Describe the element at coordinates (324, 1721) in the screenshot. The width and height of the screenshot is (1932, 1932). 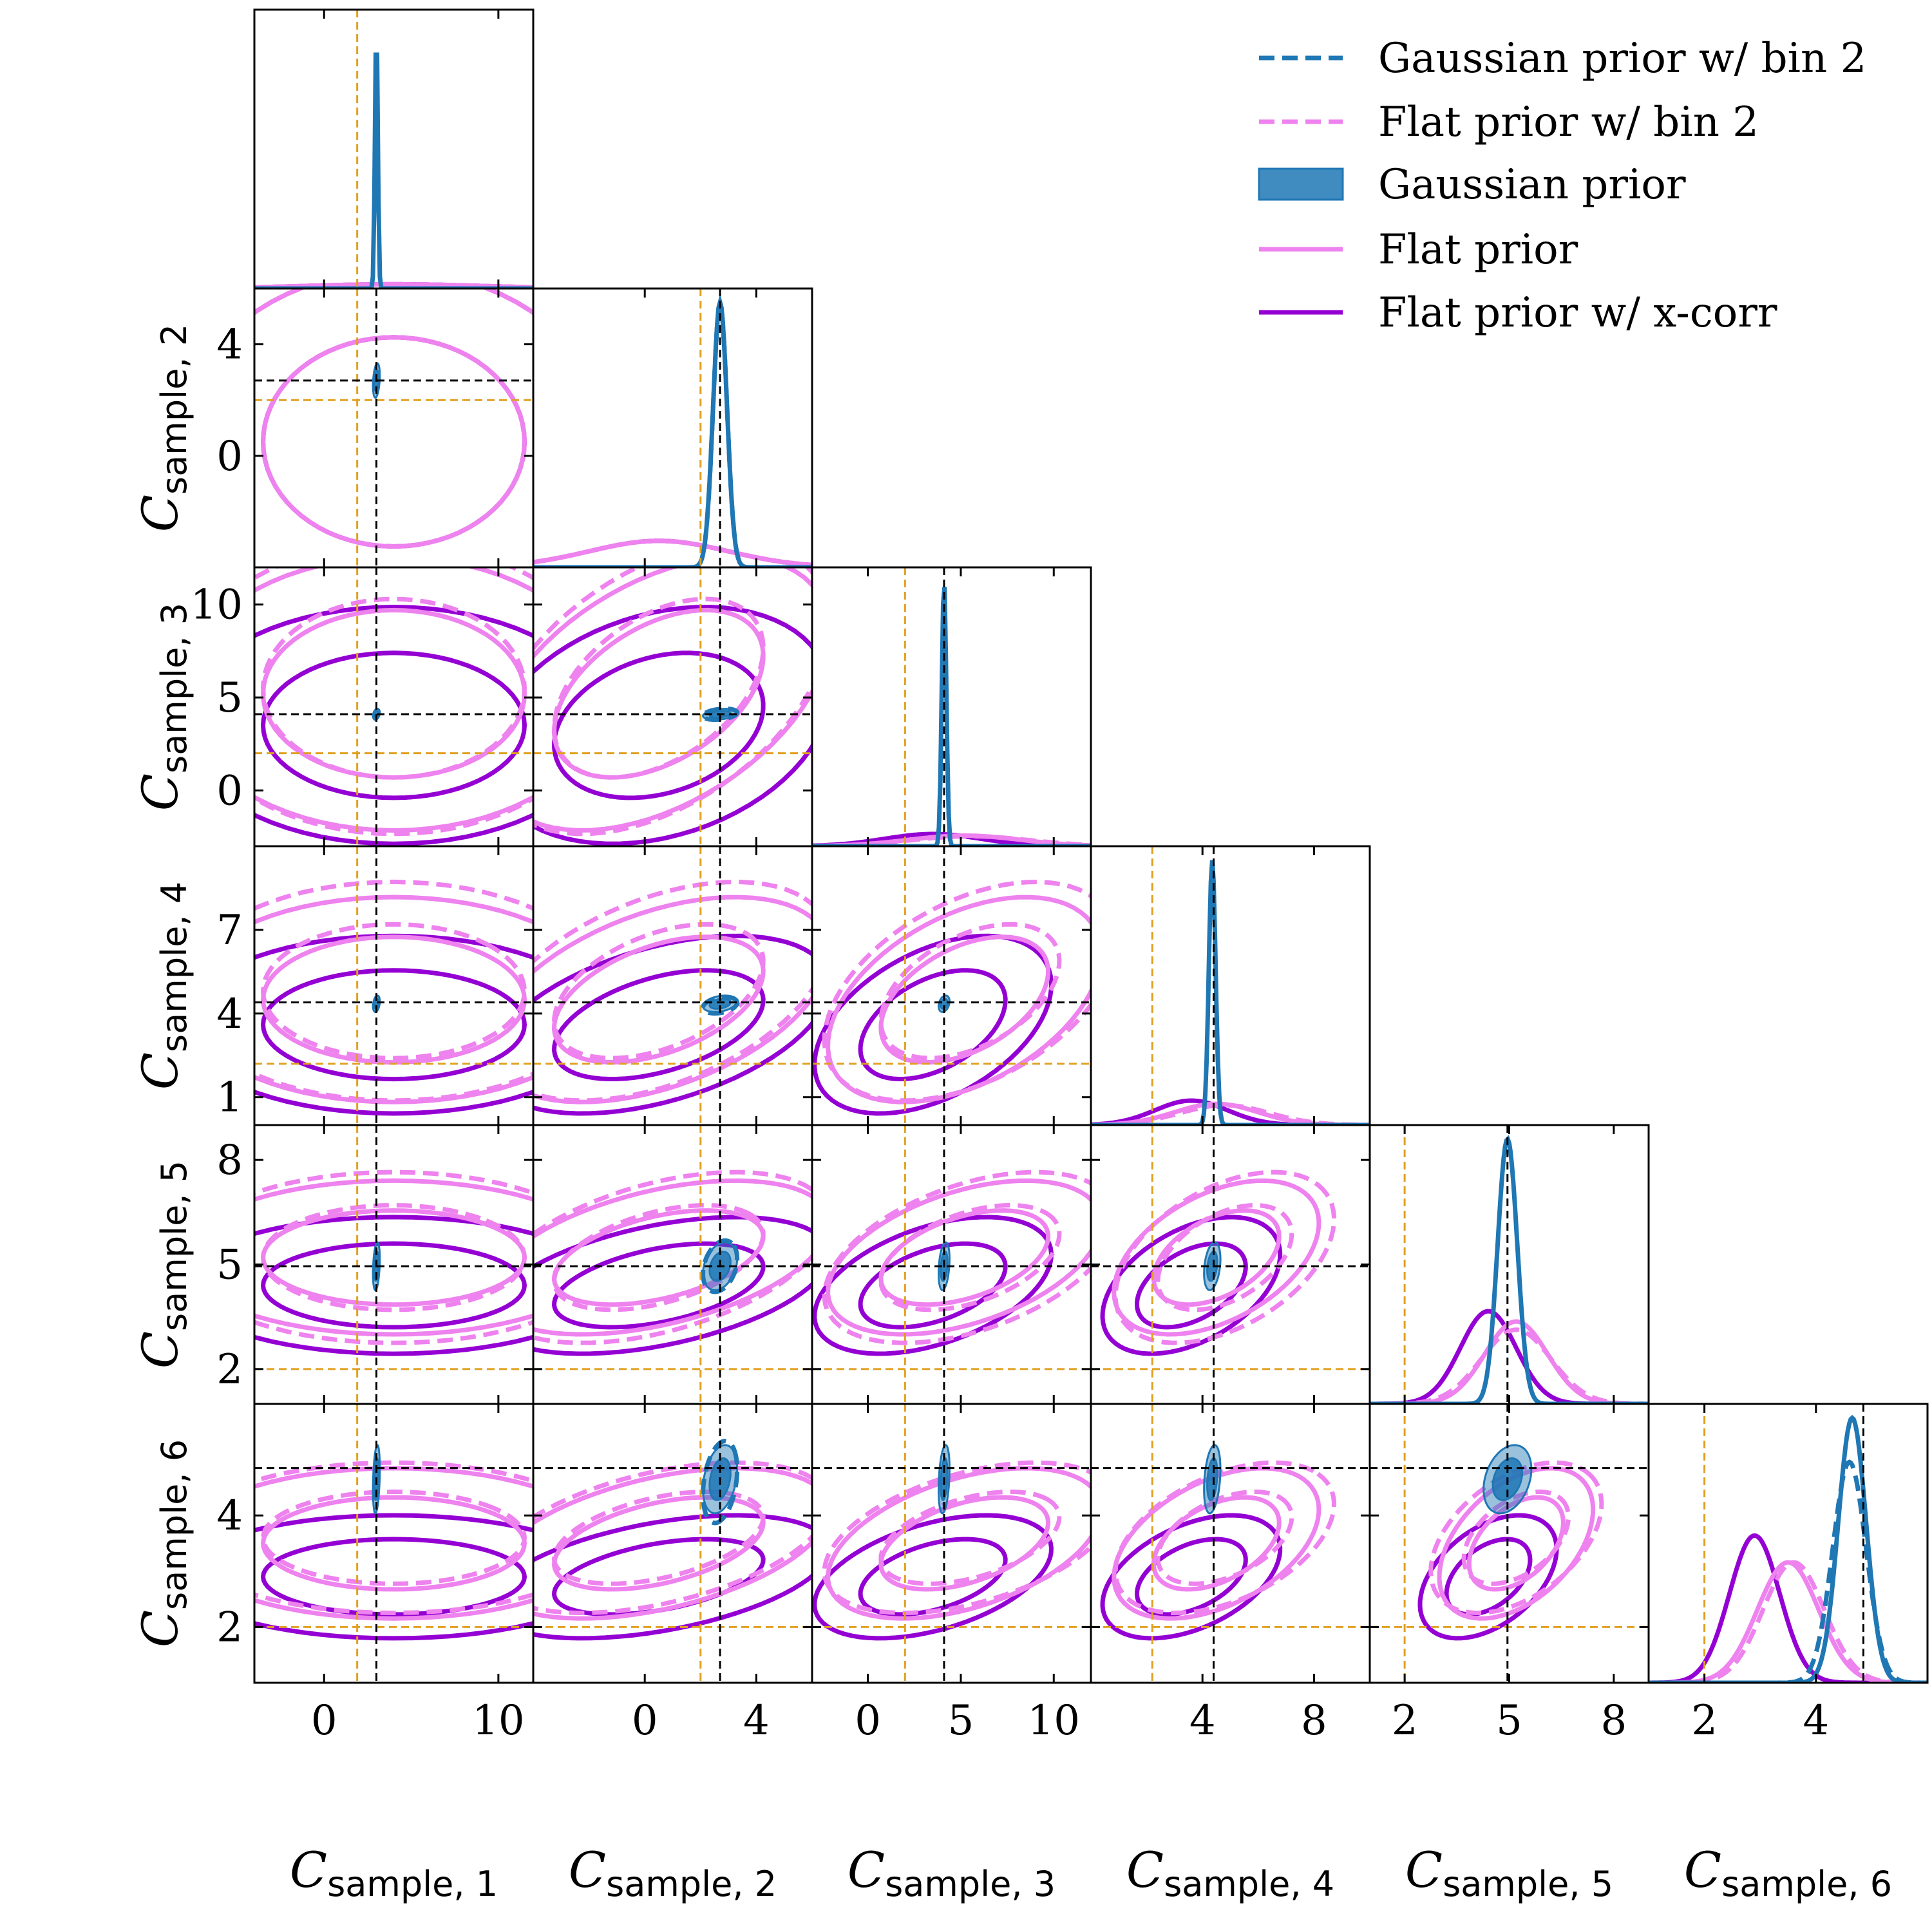
I see `x-tick-label: 0` at that location.